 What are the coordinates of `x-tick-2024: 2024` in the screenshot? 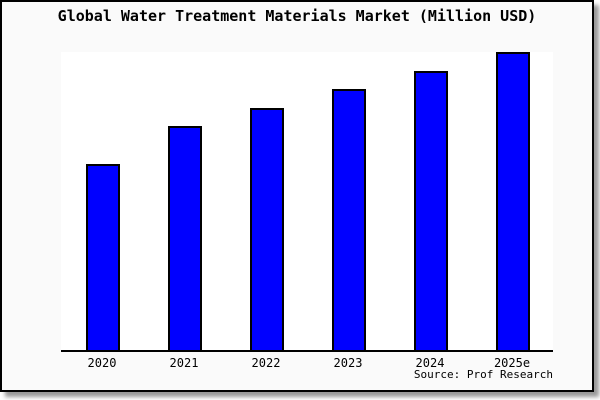 It's located at (430, 363).